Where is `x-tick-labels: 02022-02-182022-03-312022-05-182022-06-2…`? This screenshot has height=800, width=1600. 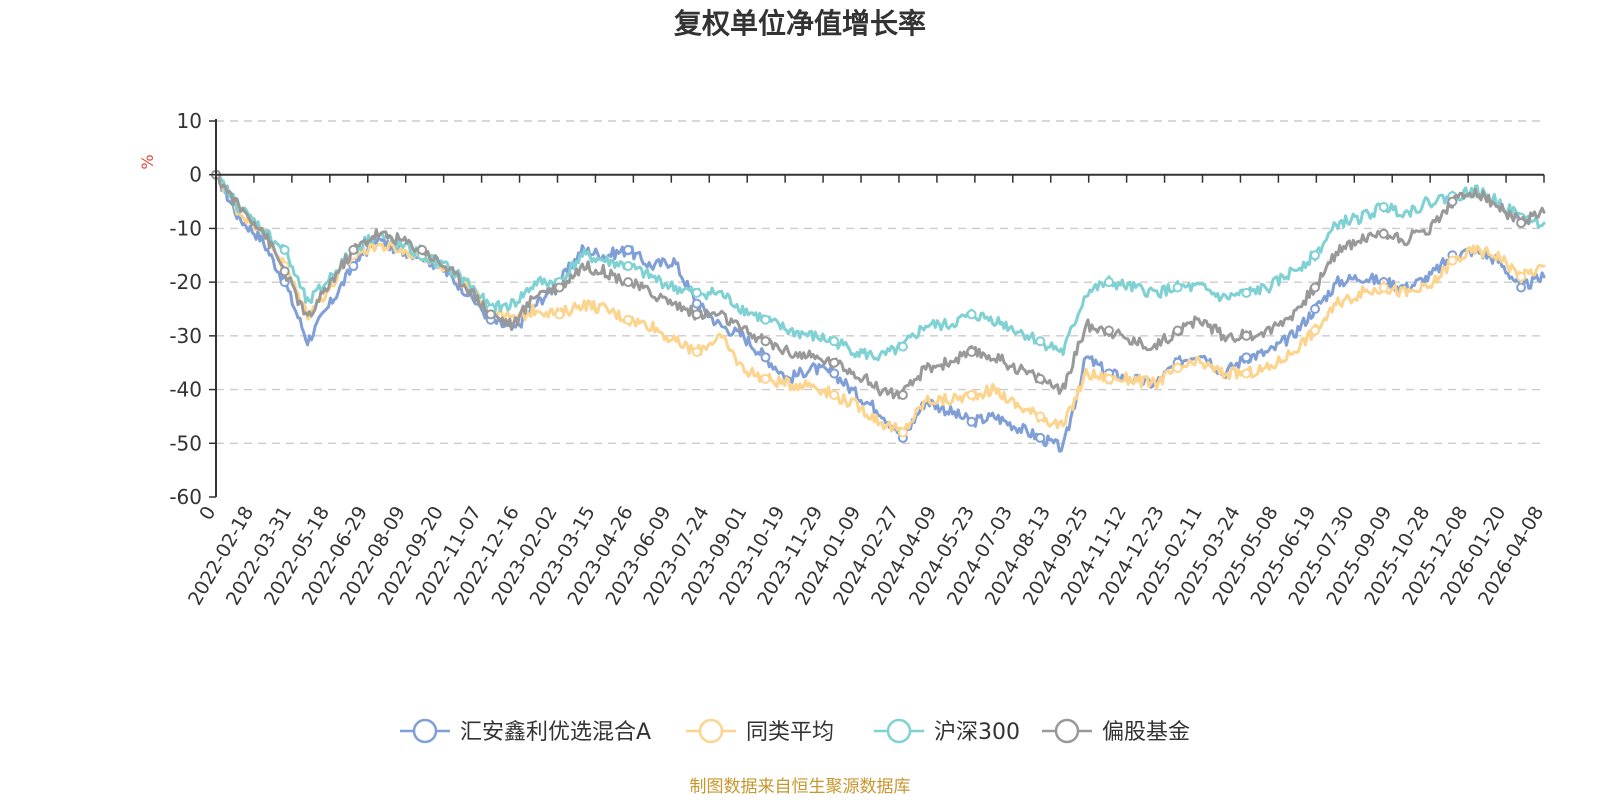
x-tick-labels: 02022-02-182022-03-312022-05-182022-06-2… is located at coordinates (866, 555).